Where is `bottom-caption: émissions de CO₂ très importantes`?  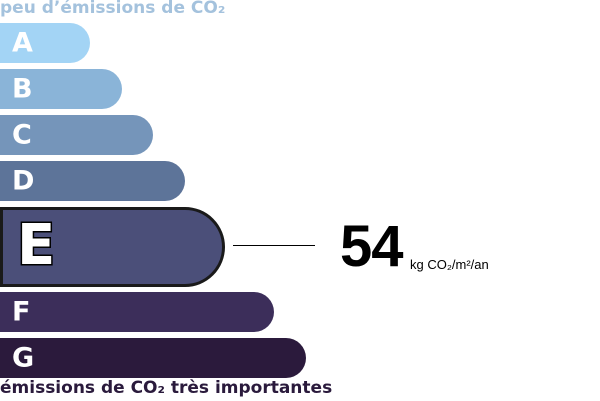 bottom-caption: émissions de CO₂ très importantes is located at coordinates (166, 388).